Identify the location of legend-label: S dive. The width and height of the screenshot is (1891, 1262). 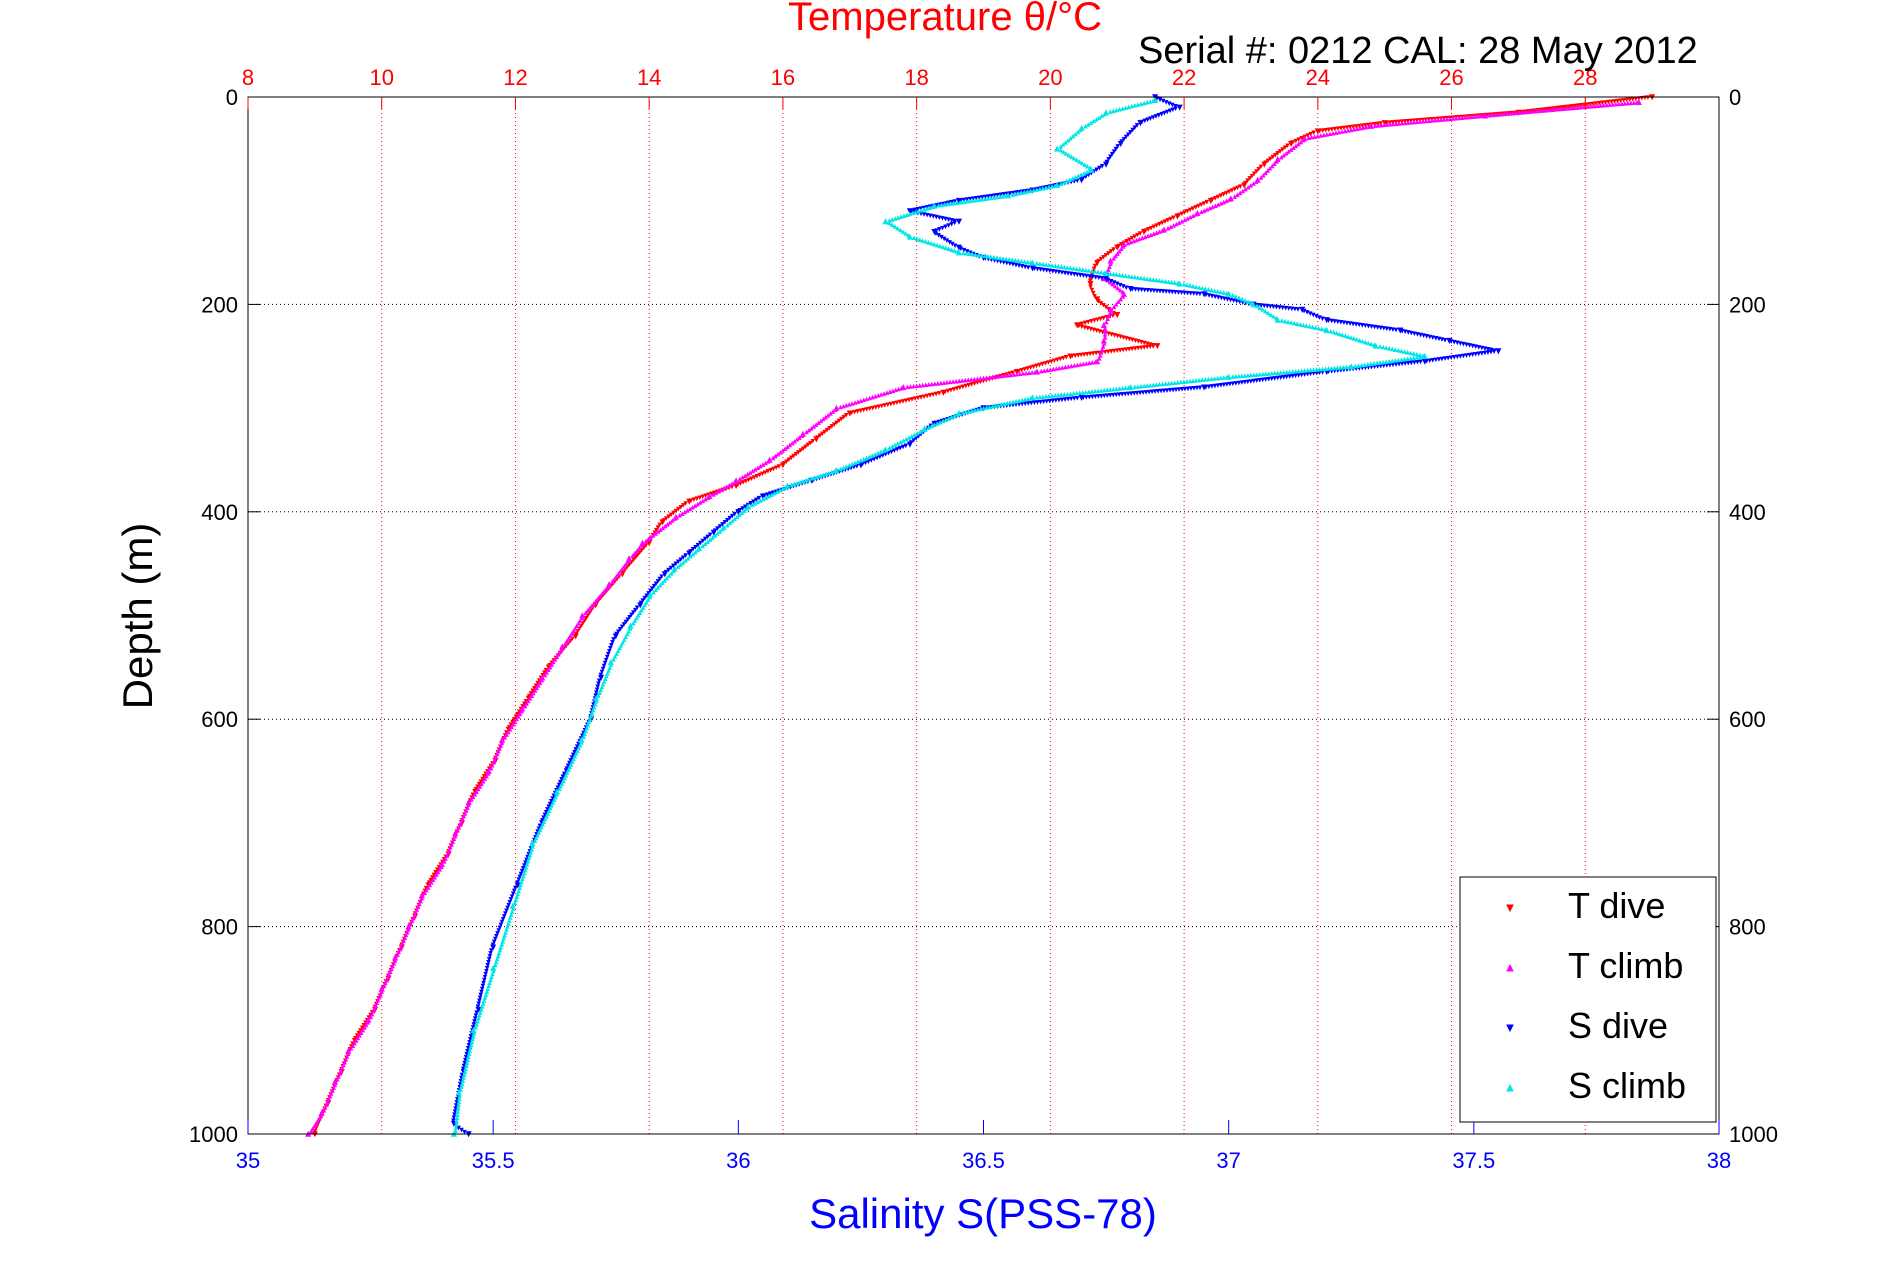
(1618, 1025).